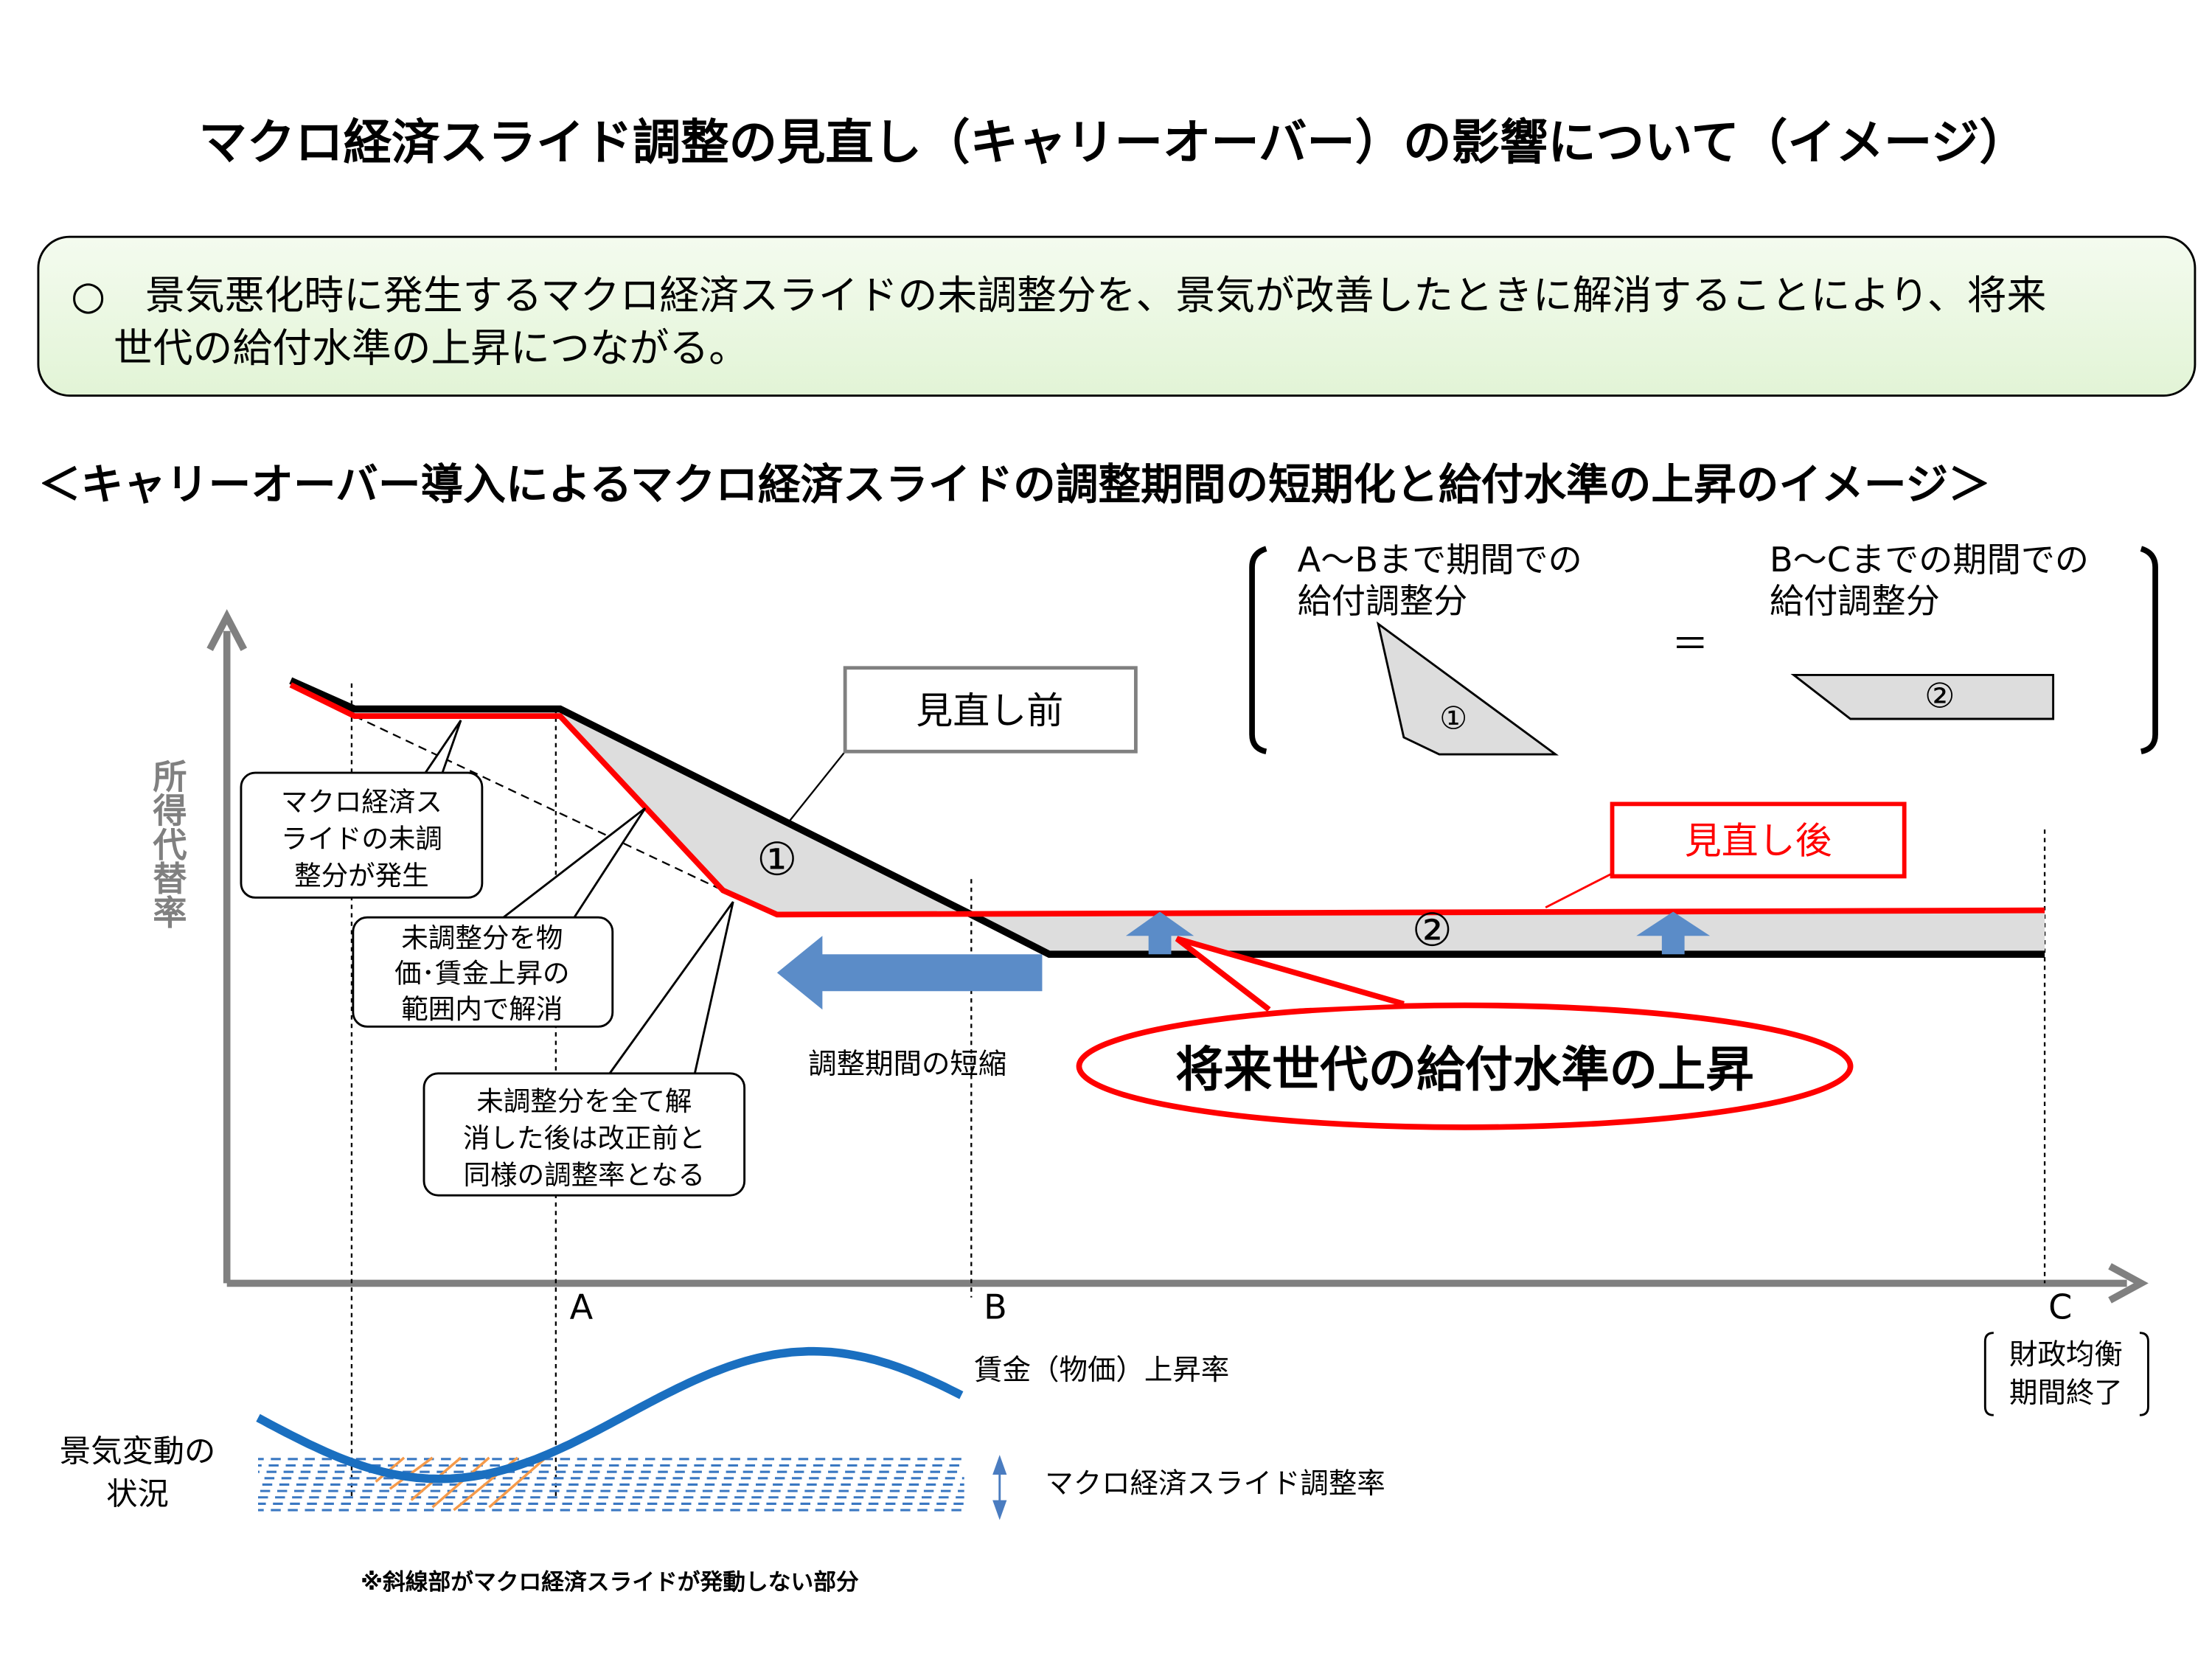 This screenshot has height=1659, width=2212. I want to click on equation-panel: A～Bまで期間での 給付調整分 B～Cまでの期間での 給付調整分 ＝ ① ②, so click(1703, 648).